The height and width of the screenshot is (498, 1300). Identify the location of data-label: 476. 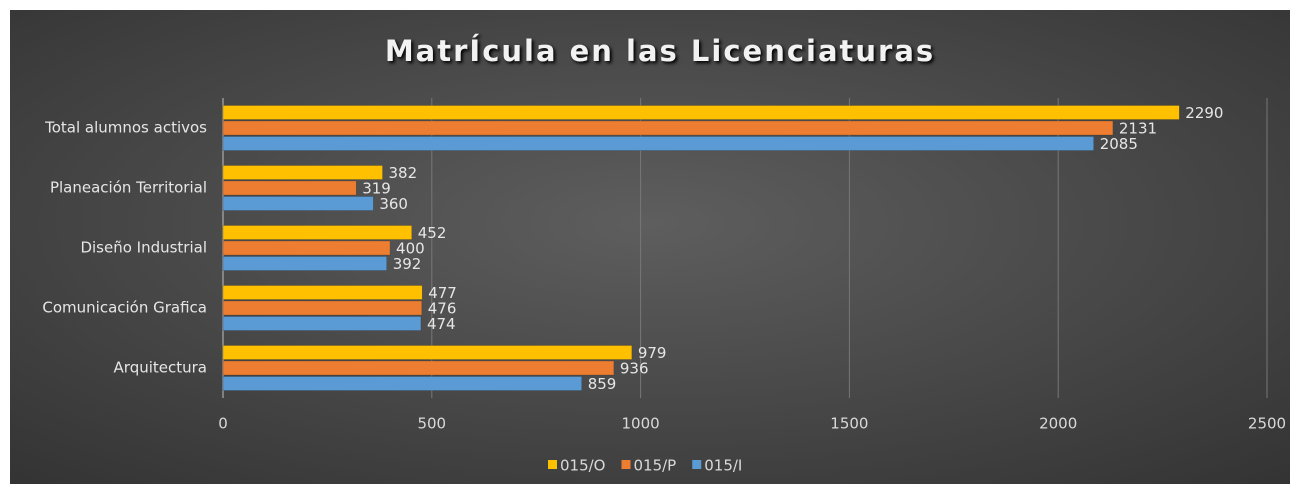
(442, 309).